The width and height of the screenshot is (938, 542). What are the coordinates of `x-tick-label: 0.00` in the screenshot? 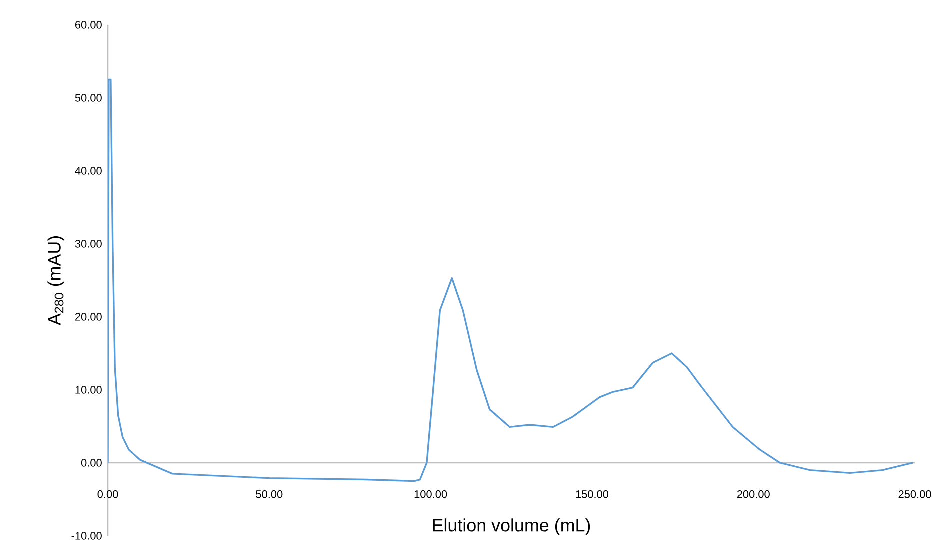 It's located at (108, 494).